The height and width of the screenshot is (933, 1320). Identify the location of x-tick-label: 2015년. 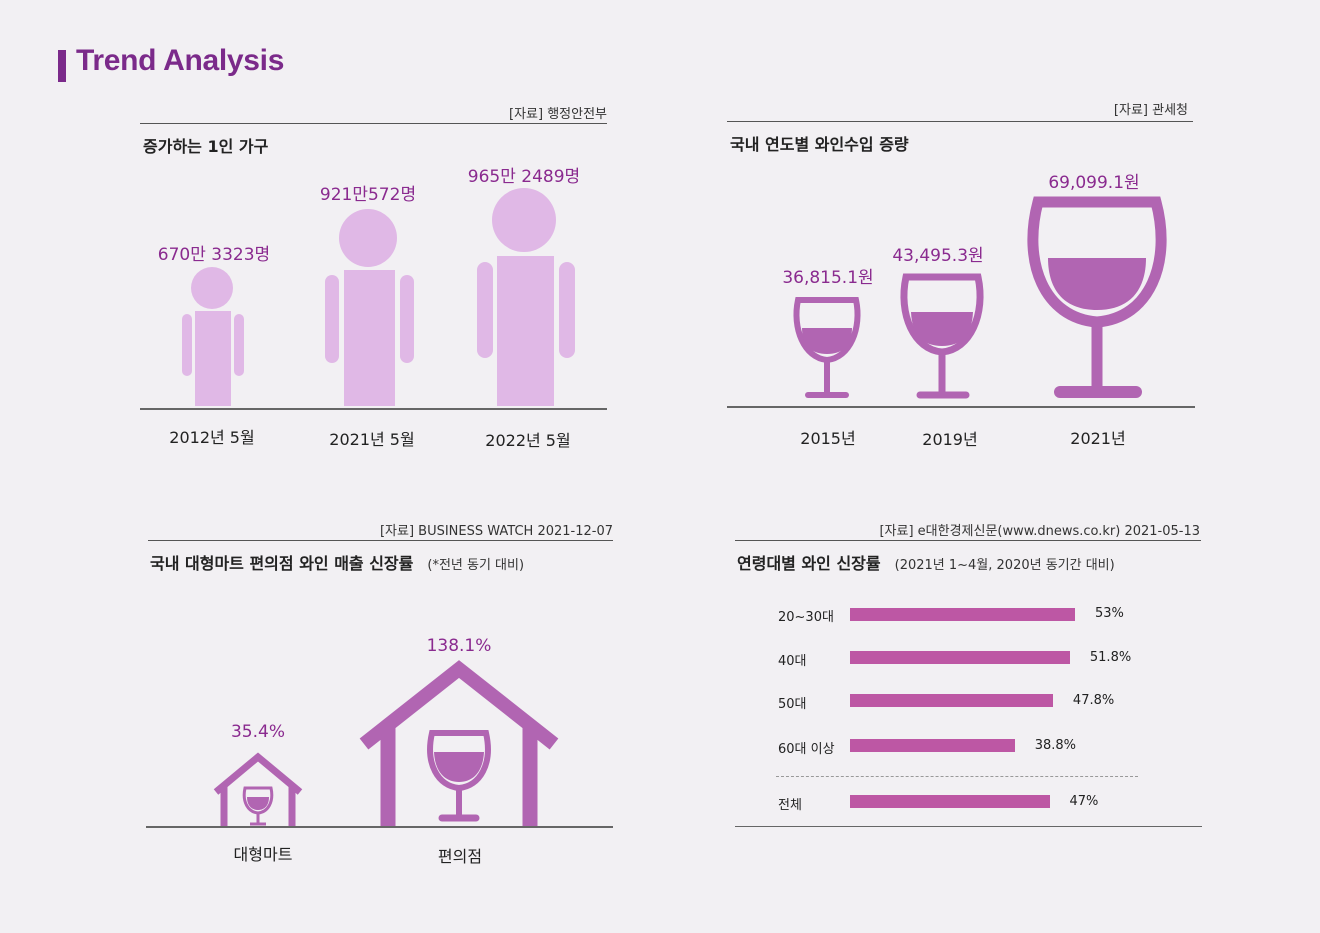
(828, 438).